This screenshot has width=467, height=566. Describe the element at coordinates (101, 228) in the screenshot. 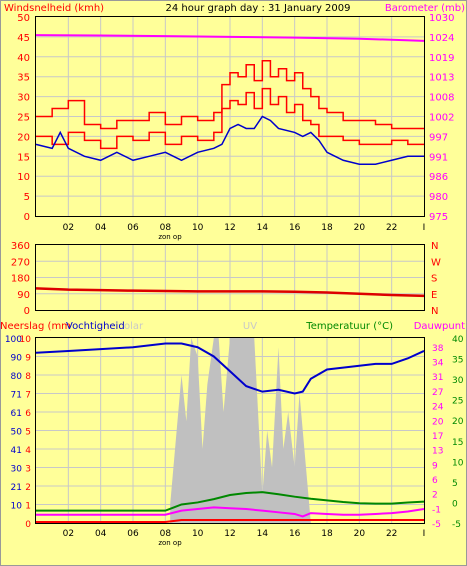

I see `x-tick-label: 04` at that location.